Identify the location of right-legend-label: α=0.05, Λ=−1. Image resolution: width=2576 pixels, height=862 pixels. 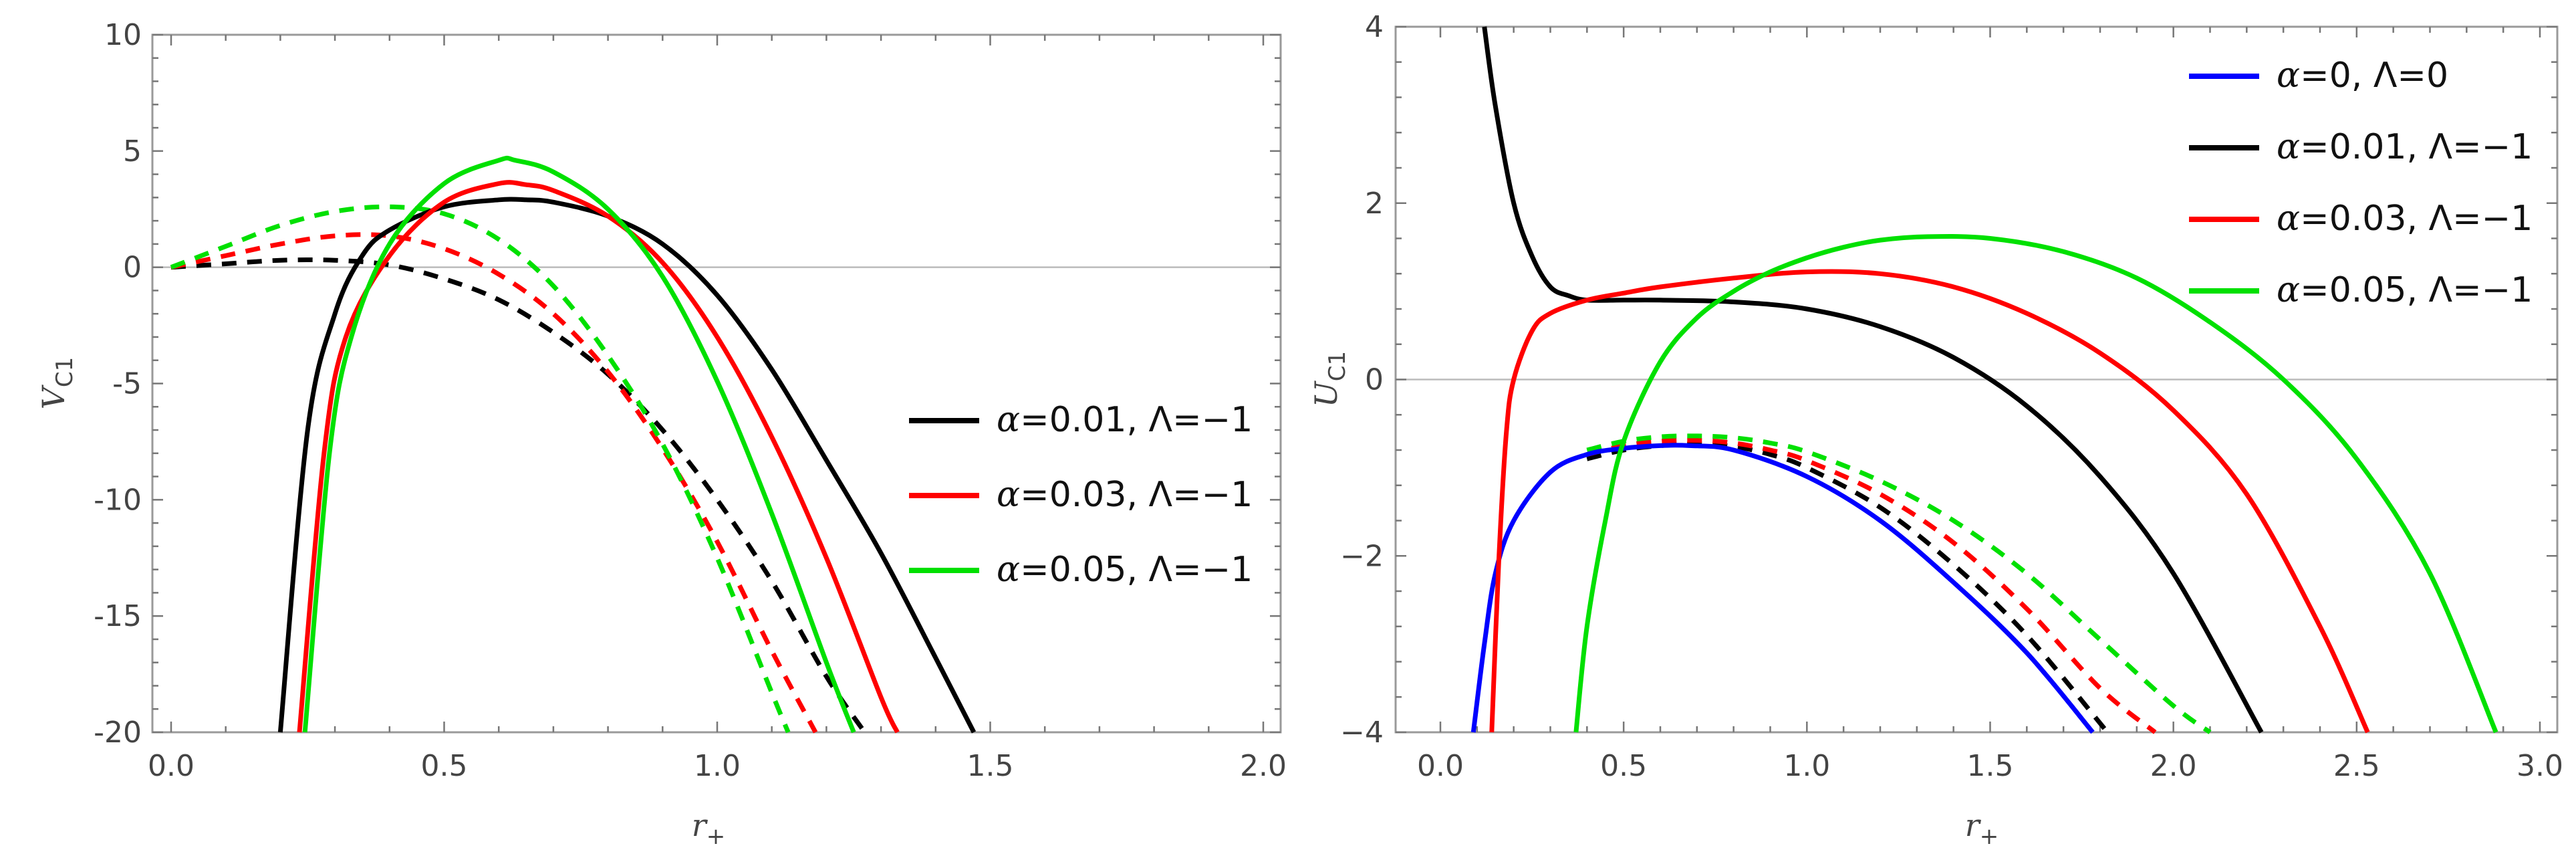
(2405, 290).